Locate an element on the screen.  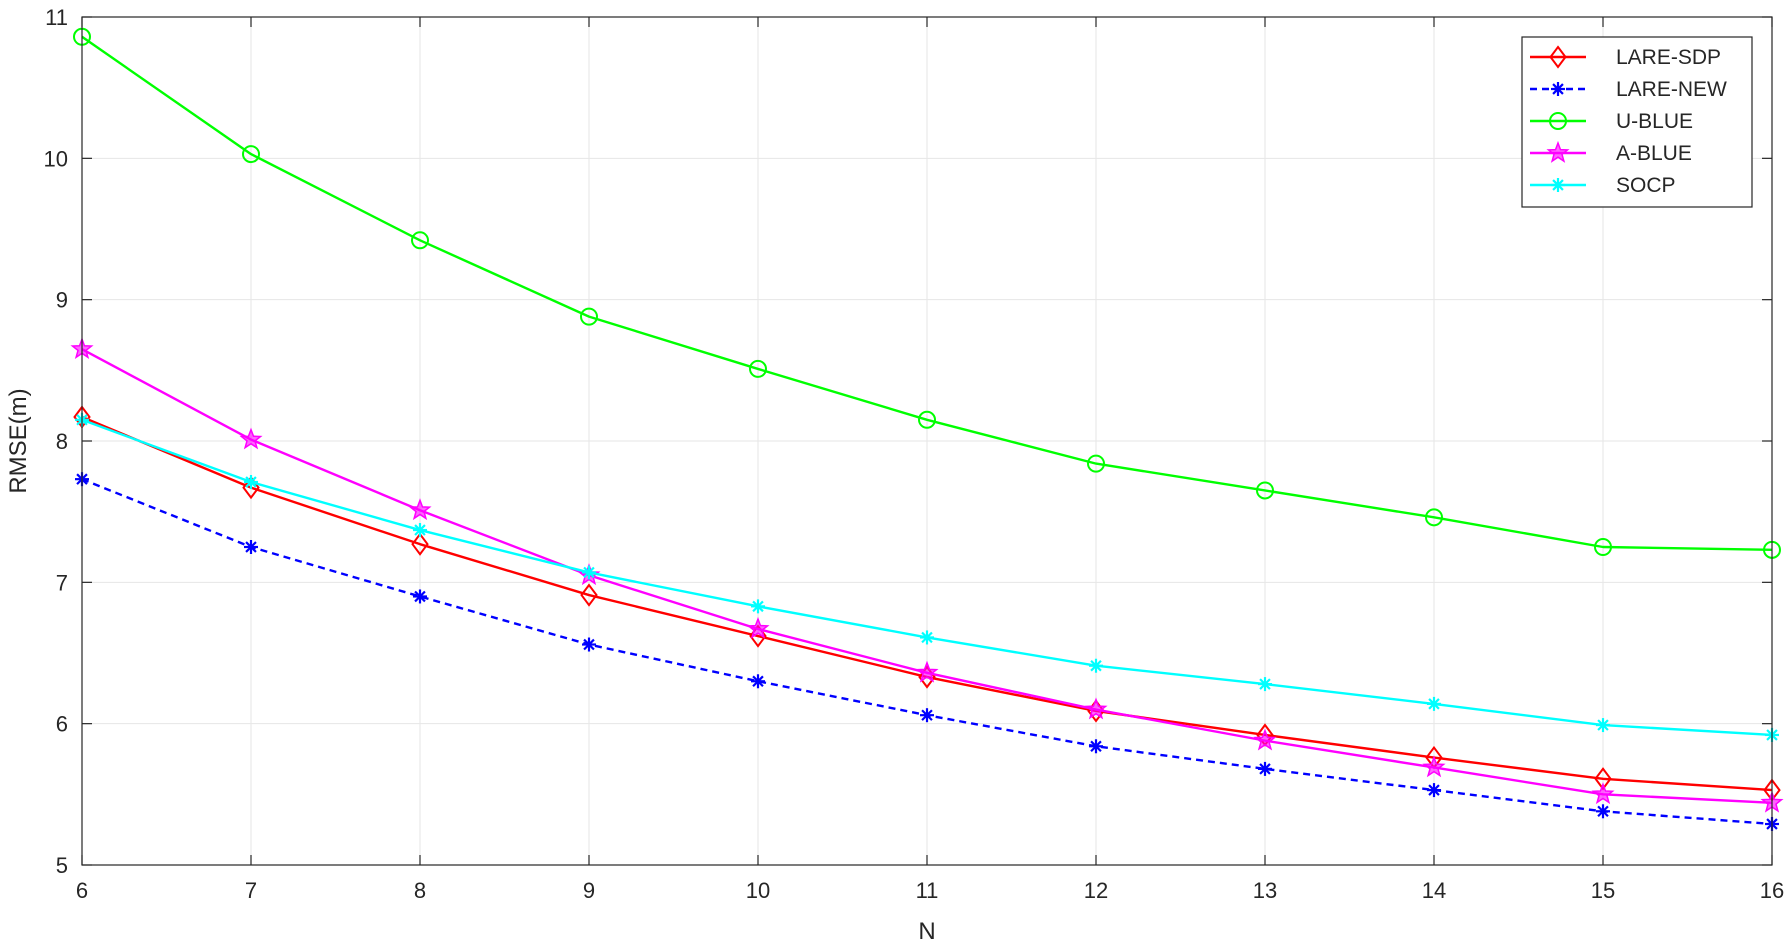
x-tick-label: 14 is located at coordinates (1434, 890).